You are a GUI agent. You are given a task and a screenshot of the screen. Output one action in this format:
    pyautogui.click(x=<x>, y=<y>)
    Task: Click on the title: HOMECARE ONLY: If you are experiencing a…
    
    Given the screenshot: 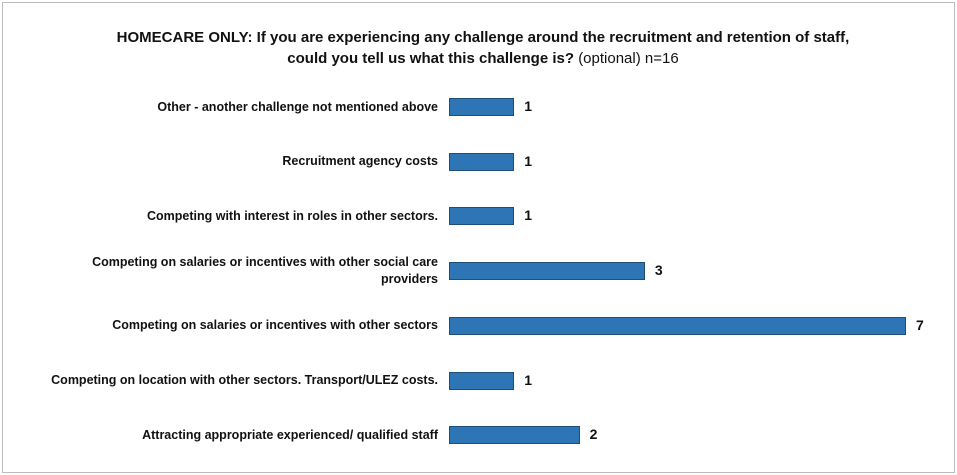 What is the action you would take?
    pyautogui.click(x=483, y=48)
    